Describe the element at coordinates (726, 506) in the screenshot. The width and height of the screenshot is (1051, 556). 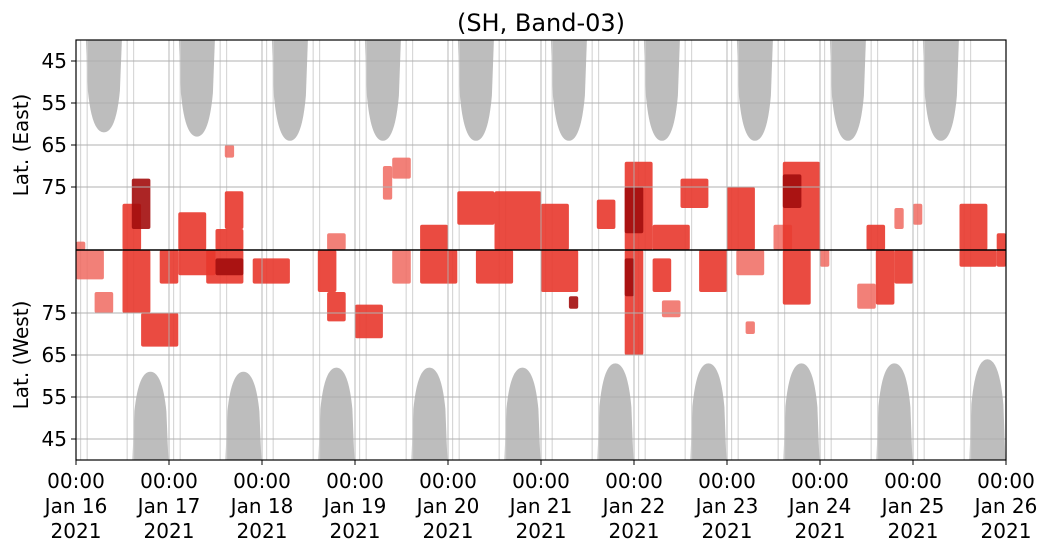
I see `x-tick-label-7-1: Jan 23` at that location.